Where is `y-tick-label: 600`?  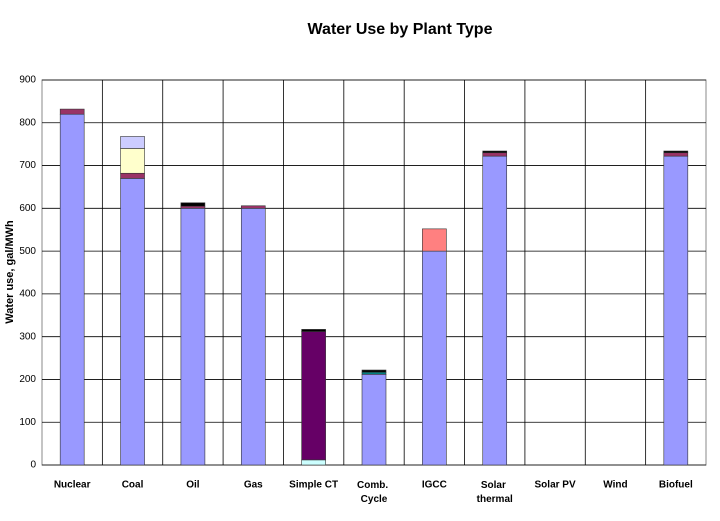 y-tick-label: 600 is located at coordinates (27, 208).